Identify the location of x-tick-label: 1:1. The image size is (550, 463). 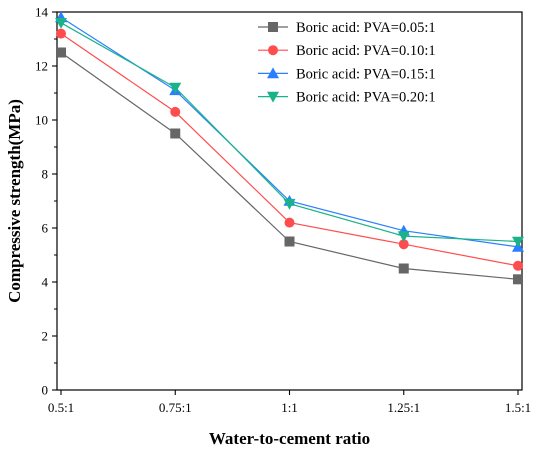
(289, 407).